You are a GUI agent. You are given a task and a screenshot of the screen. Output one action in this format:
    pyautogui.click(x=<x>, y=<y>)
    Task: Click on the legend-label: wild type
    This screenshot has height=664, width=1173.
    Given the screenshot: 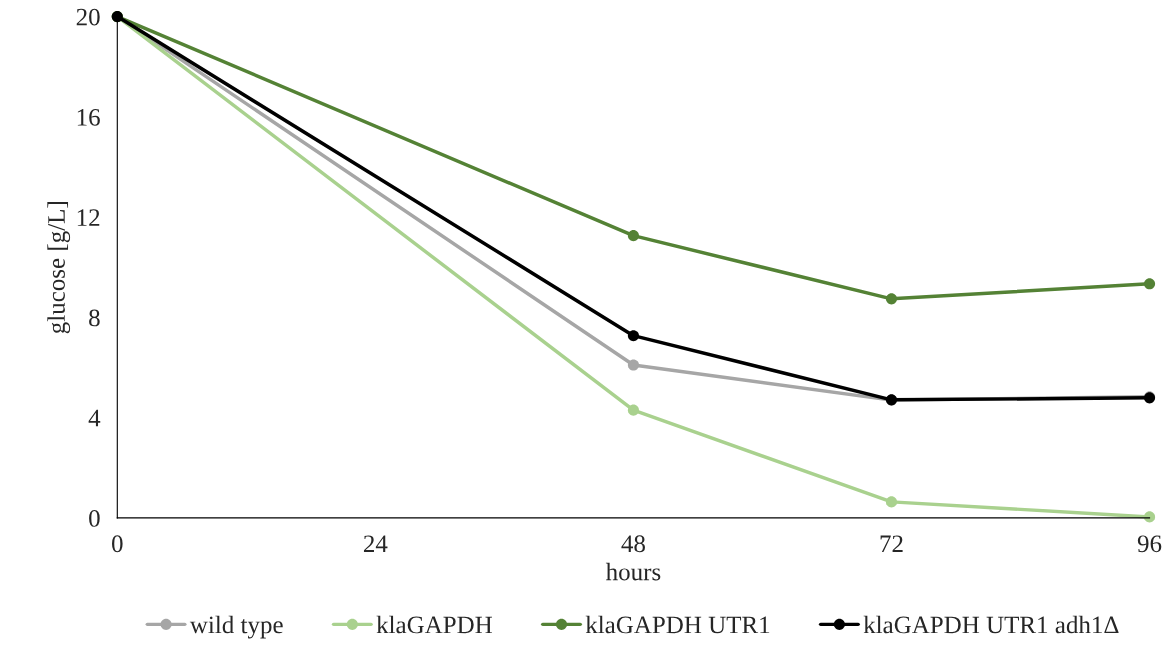 What is the action you would take?
    pyautogui.click(x=236, y=627)
    